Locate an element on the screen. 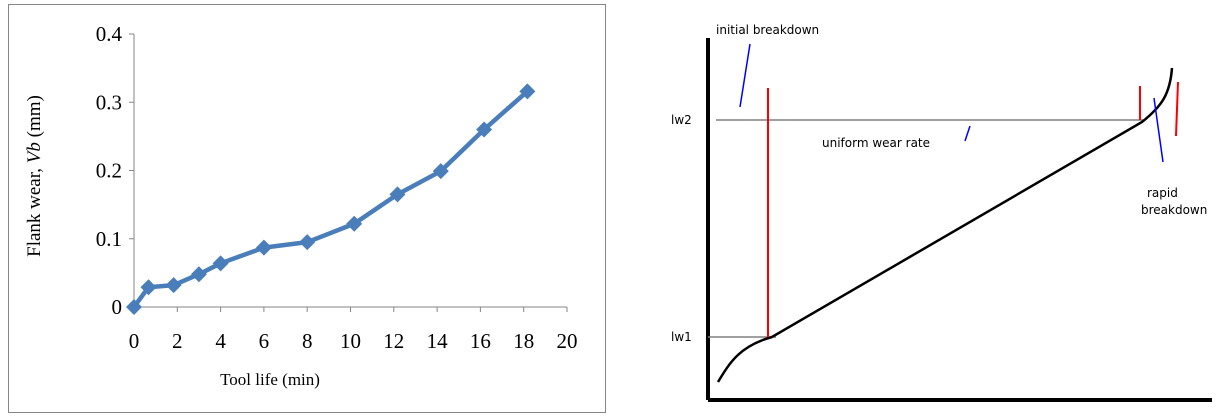  y-tick-label: 0 is located at coordinates (117, 307).